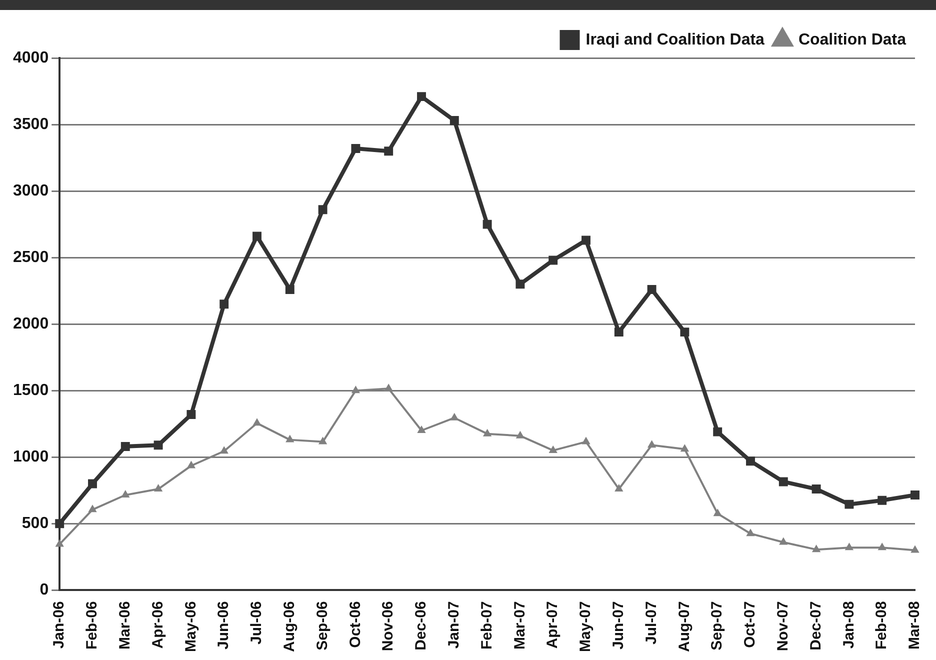 The width and height of the screenshot is (936, 660). Describe the element at coordinates (355, 624) in the screenshot. I see `x-tick-label: Oct-06` at that location.